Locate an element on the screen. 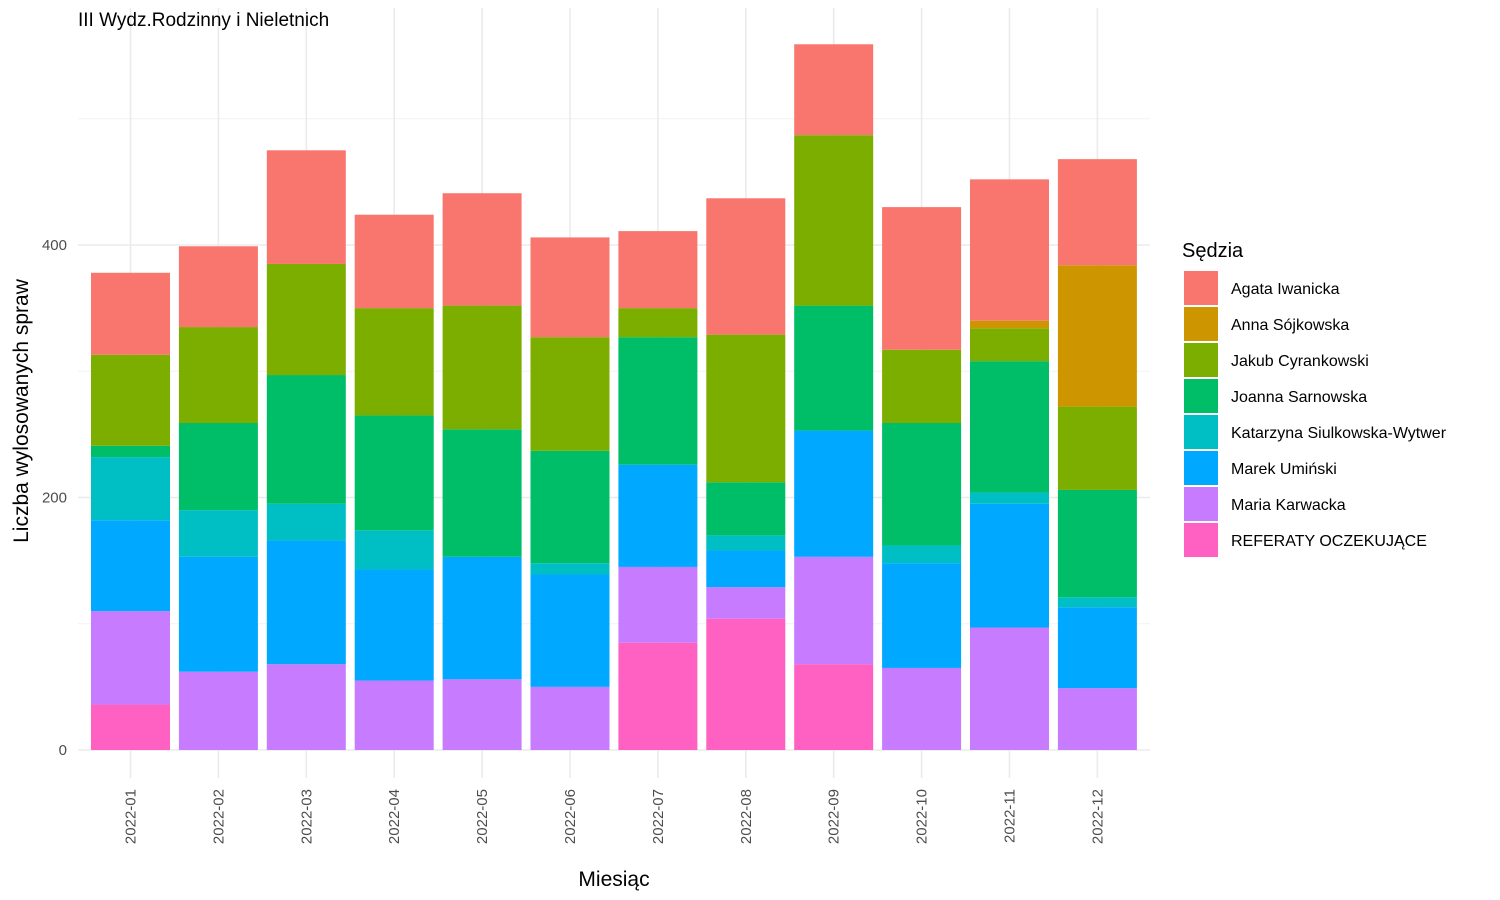 The image size is (1500, 900). y-tick-label: 400 is located at coordinates (54, 245).